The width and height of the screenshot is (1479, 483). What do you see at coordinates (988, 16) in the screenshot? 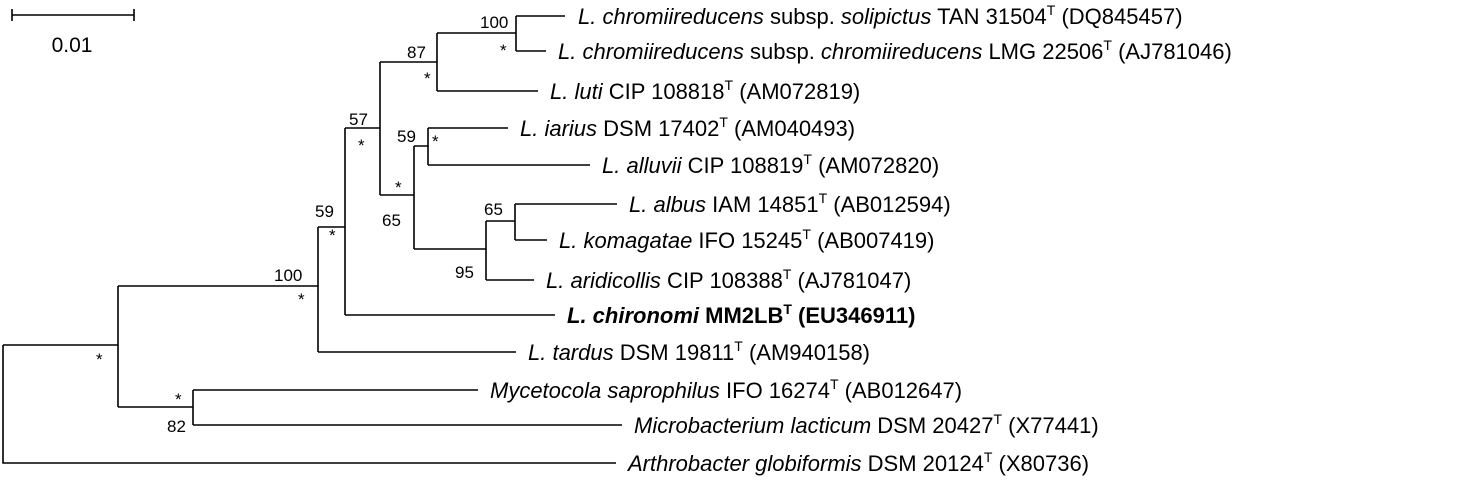
I see `taxon-label-segment: TAN 31504` at bounding box center [988, 16].